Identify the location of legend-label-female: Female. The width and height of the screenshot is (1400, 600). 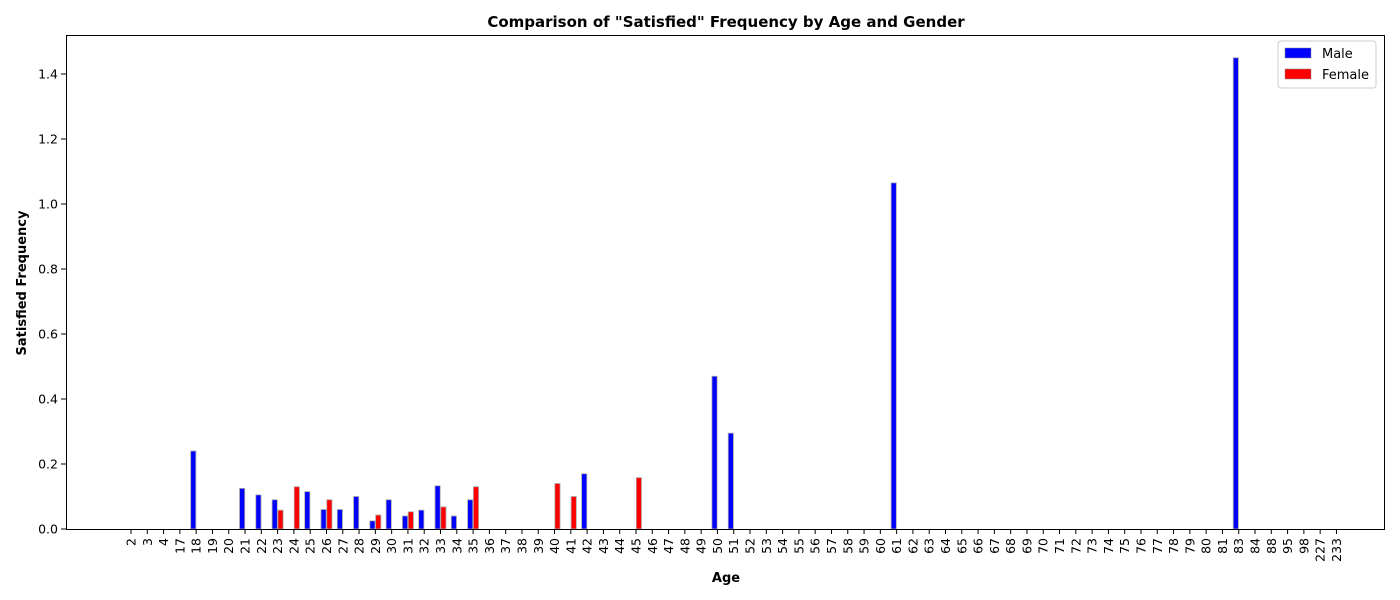
(1345, 75).